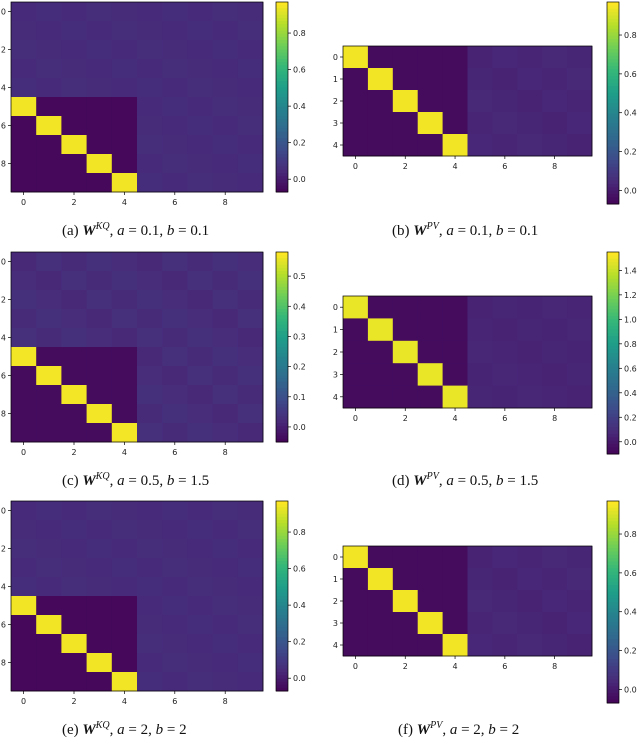 This screenshot has width=640, height=741. Describe the element at coordinates (355, 166) in the screenshot. I see `x-tick-label: 0` at that location.